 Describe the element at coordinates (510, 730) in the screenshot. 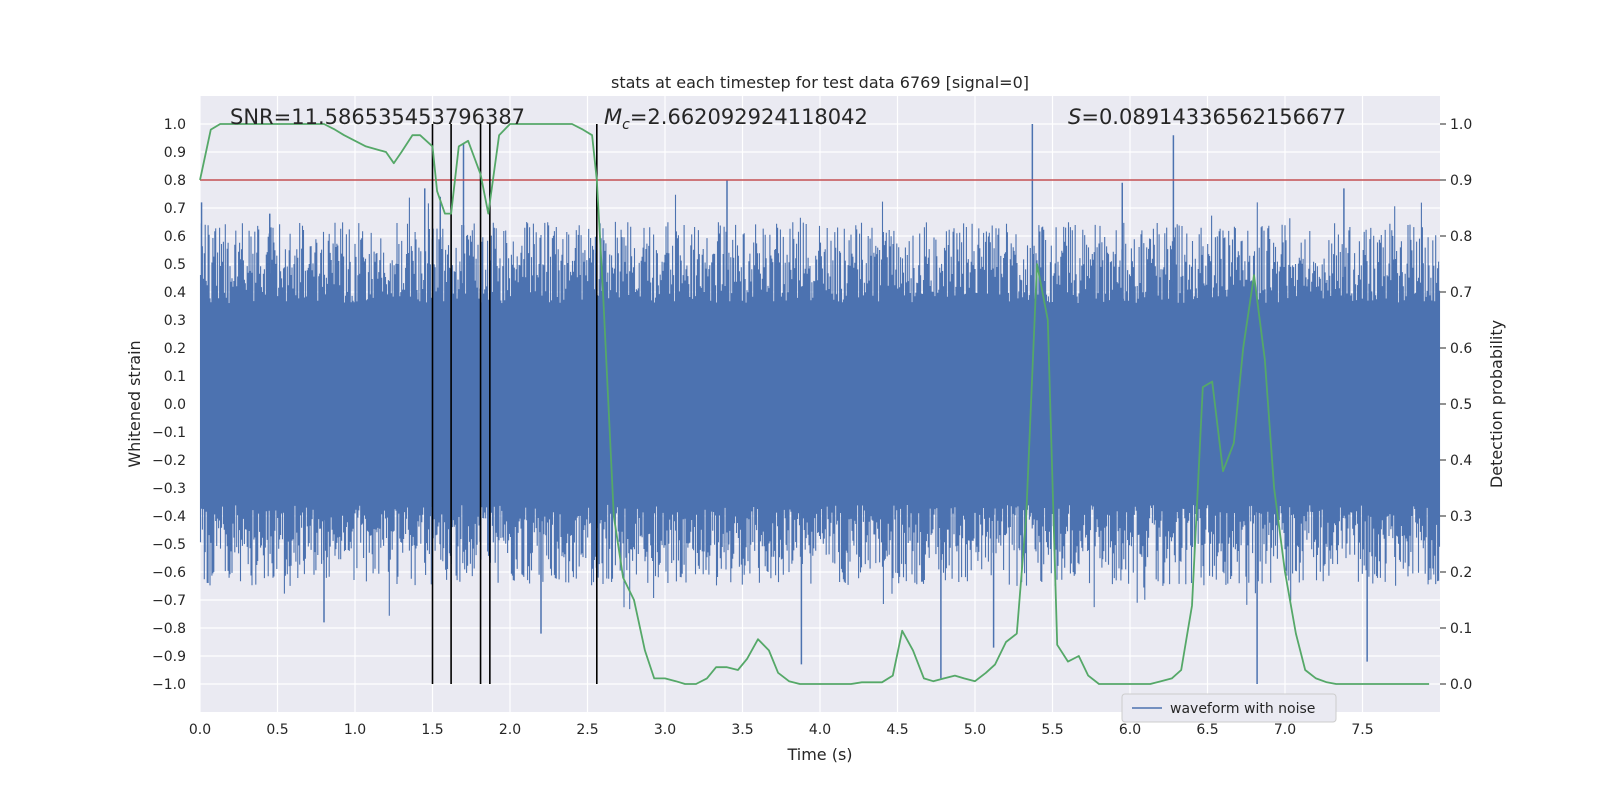

I see `x-tick-label: 2.0` at that location.